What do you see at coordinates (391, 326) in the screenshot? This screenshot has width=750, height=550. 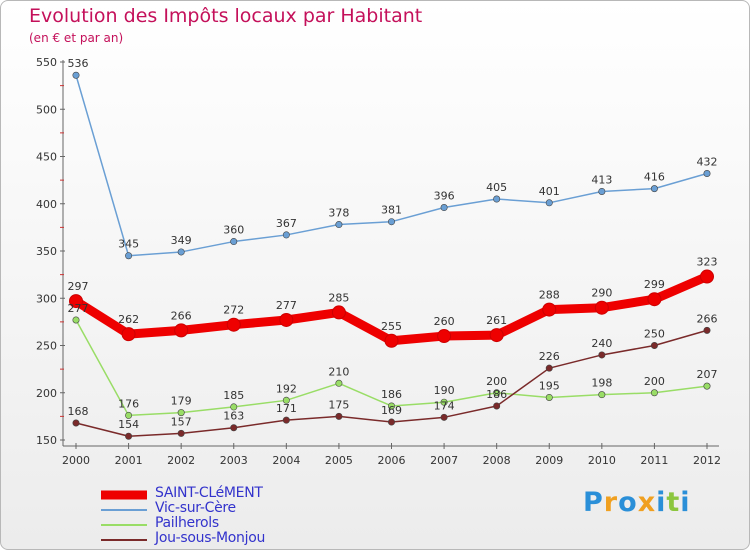 I see `data-label-saint-cl-ment: 255` at bounding box center [391, 326].